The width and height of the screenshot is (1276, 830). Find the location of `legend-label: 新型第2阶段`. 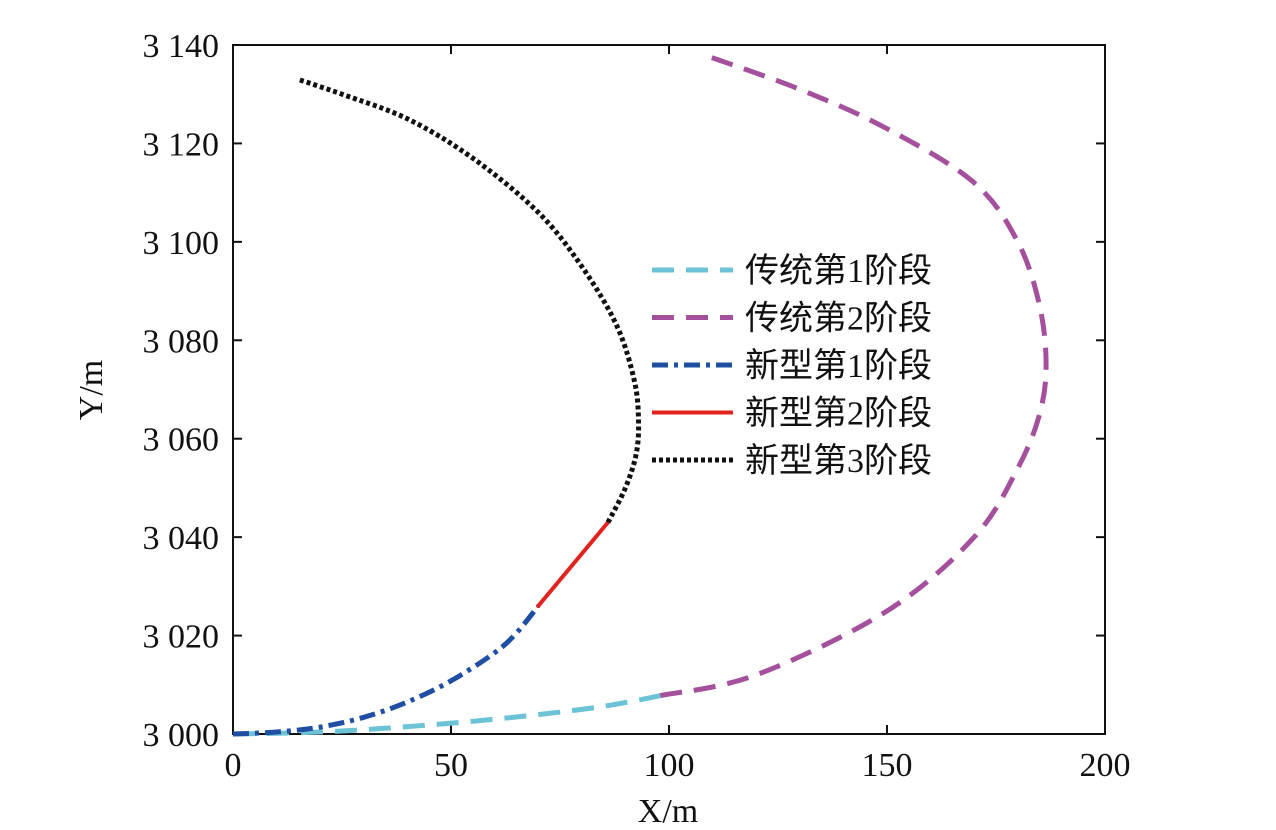

legend-label: 新型第2阶段 is located at coordinates (838, 414).